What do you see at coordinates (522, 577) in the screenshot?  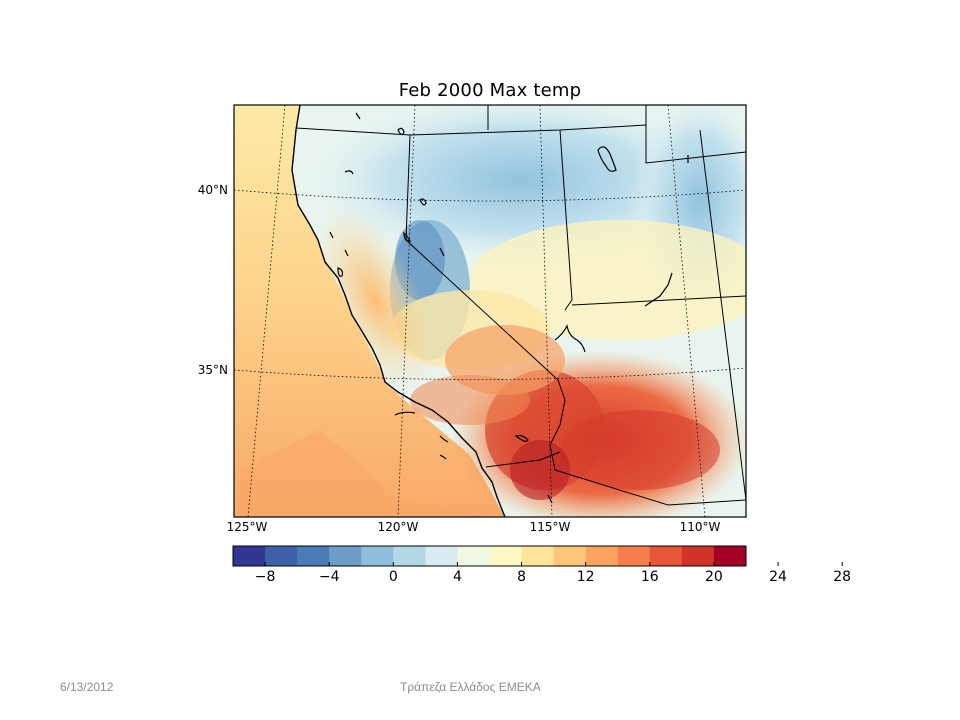 I see `colorbar-tick-label: 8` at bounding box center [522, 577].